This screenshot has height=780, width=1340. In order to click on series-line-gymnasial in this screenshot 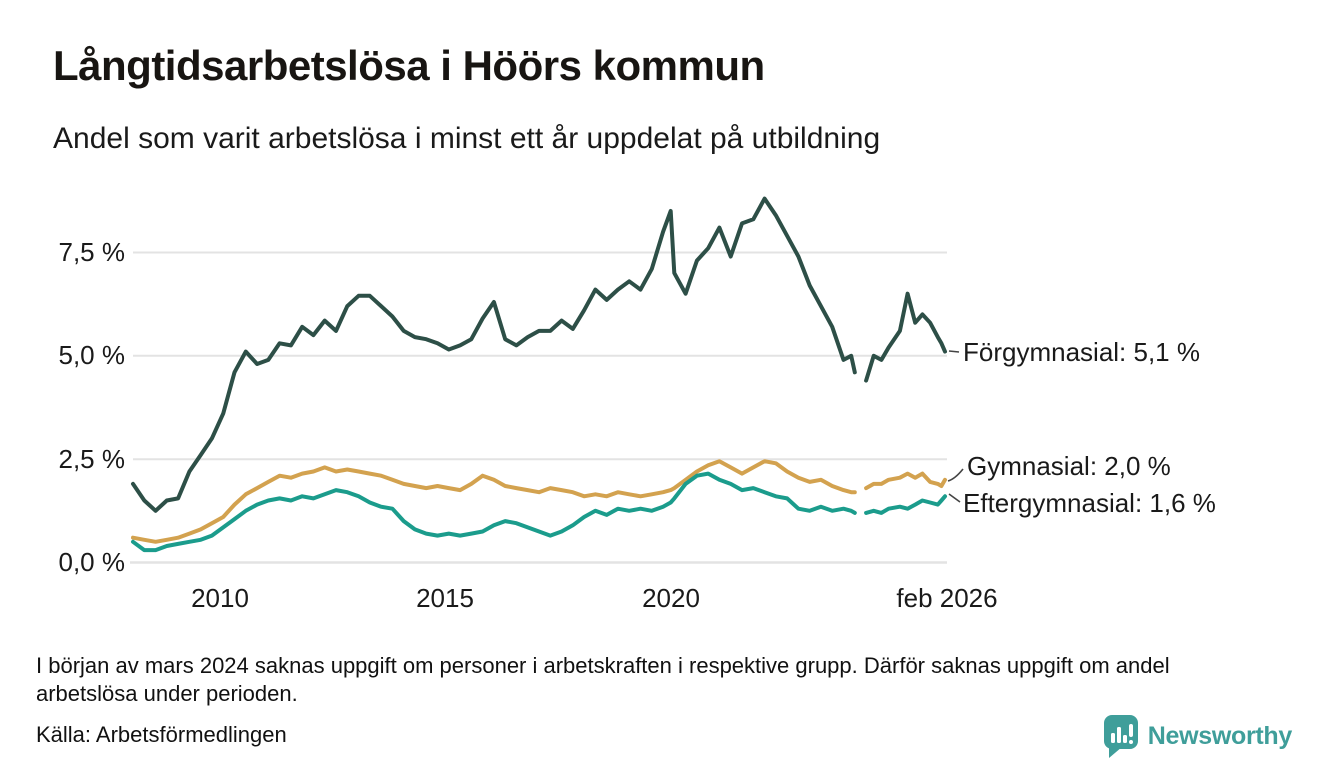, I will do `click(539, 501)`.